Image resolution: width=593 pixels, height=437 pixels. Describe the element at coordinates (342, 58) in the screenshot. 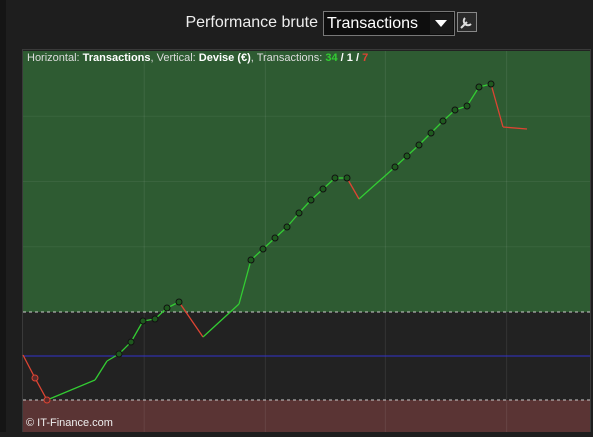

I see `legend-sep1: /` at that location.